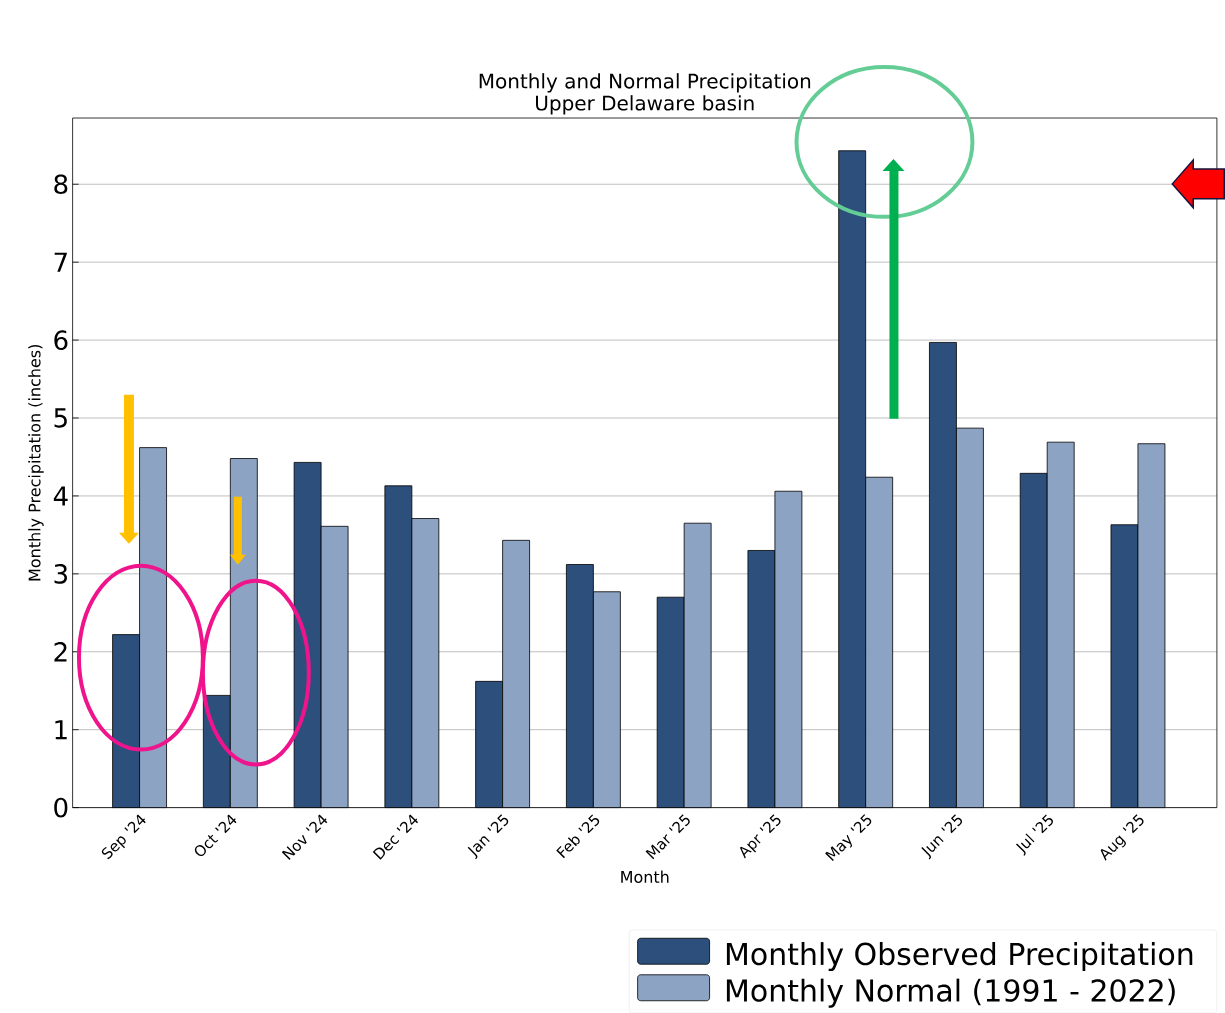 This screenshot has height=1013, width=1225. I want to click on y-tick-label: 2, so click(60, 652).